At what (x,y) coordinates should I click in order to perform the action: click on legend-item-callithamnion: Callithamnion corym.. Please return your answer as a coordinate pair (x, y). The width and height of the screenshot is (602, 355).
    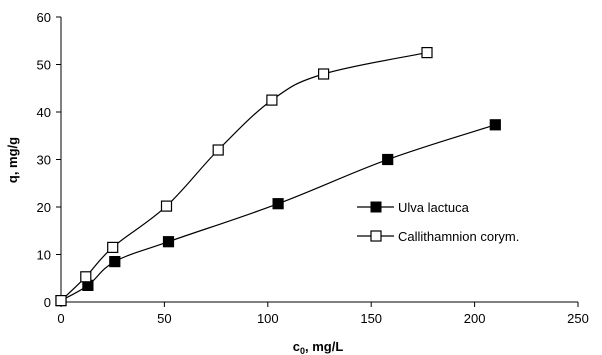
    Looking at the image, I should click on (438, 236).